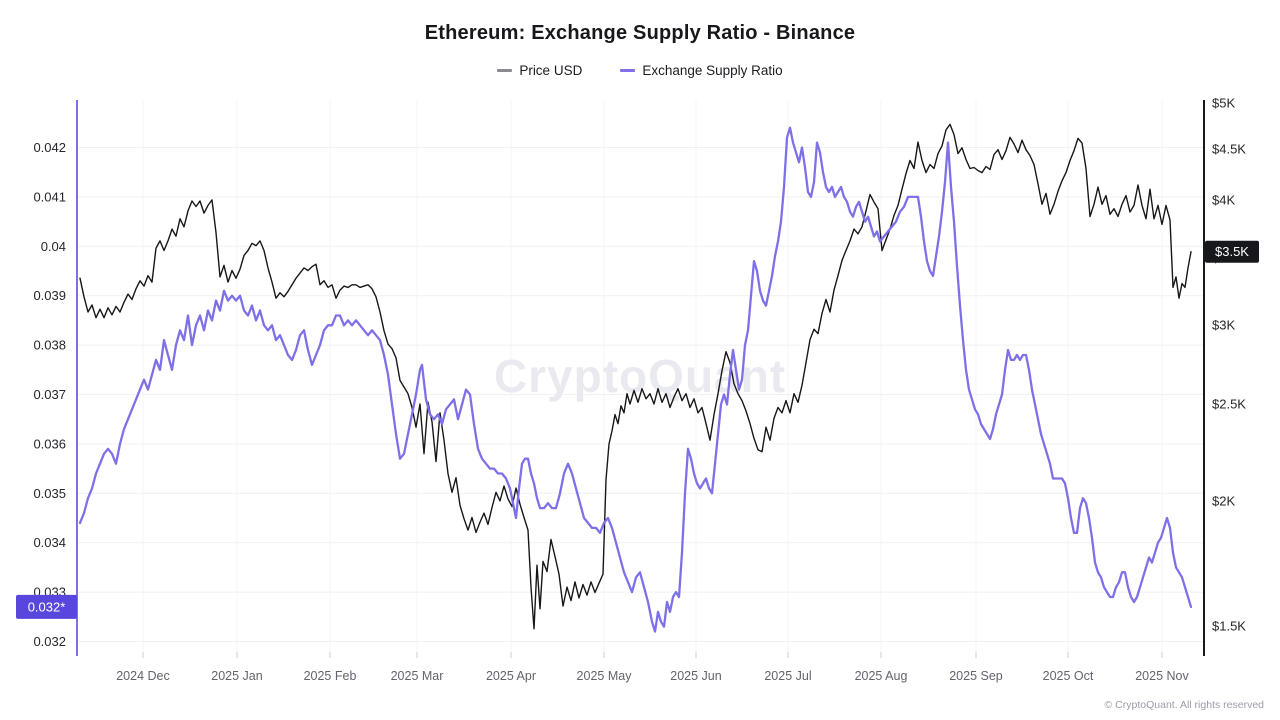 This screenshot has width=1280, height=720. I want to click on left-axis-tick-label: 0.036, so click(49, 443).